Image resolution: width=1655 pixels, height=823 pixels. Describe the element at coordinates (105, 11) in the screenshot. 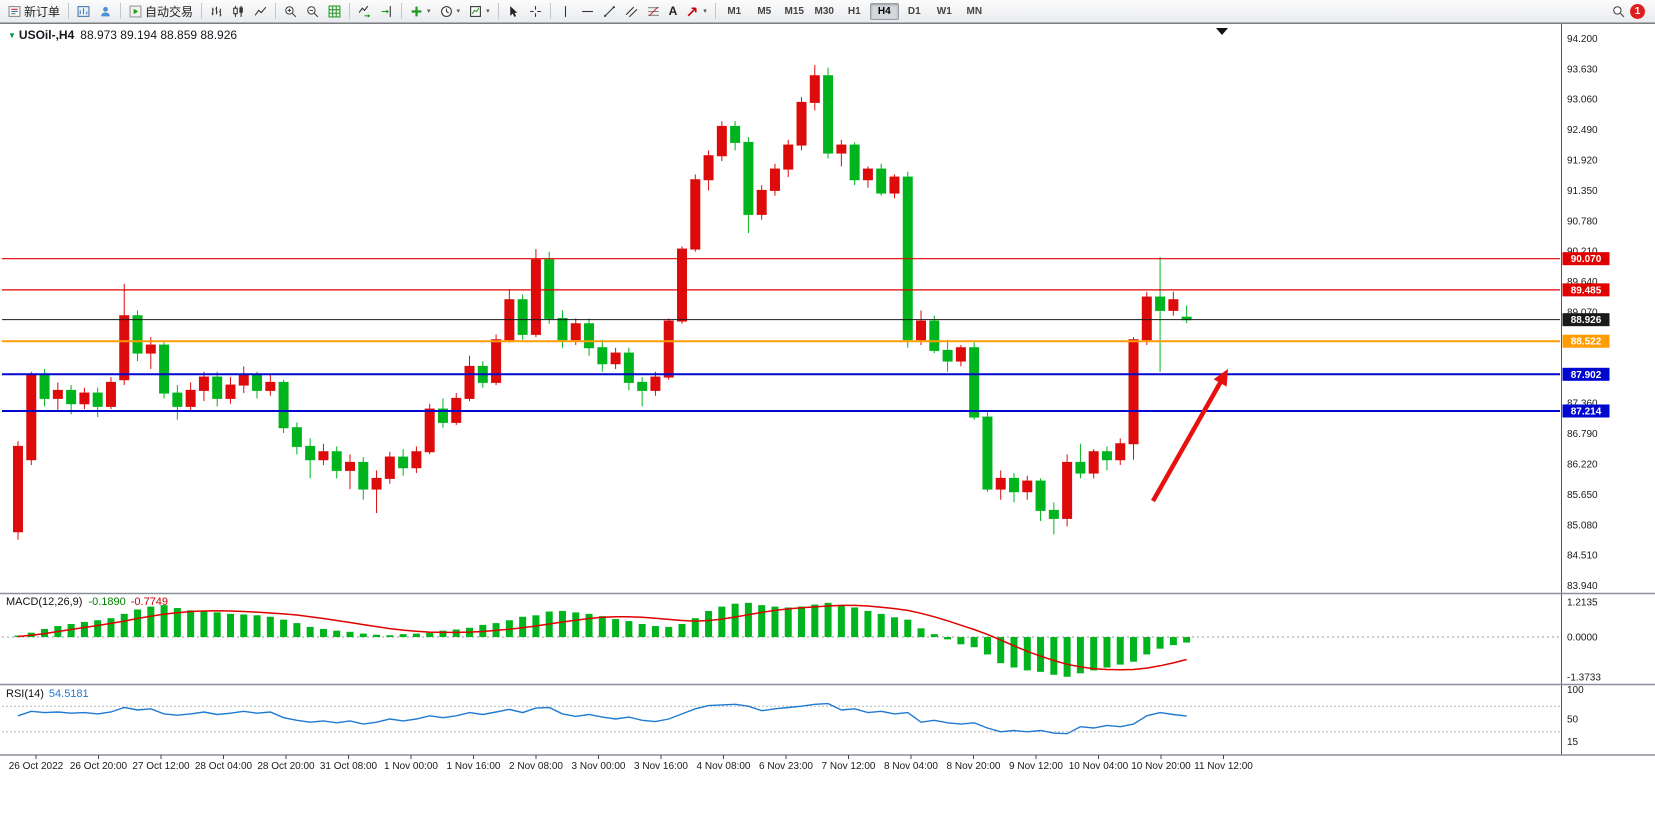

I see `profile-button` at that location.